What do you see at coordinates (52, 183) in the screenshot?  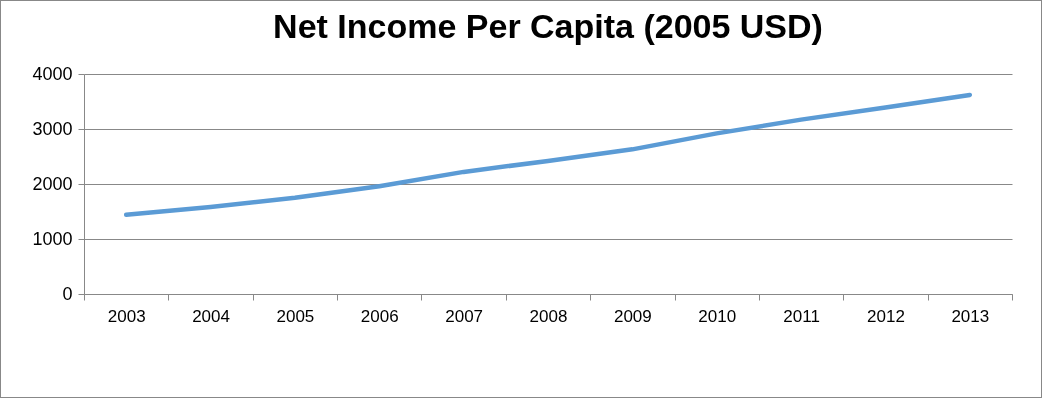 I see `y-tick-label: 2000` at bounding box center [52, 183].